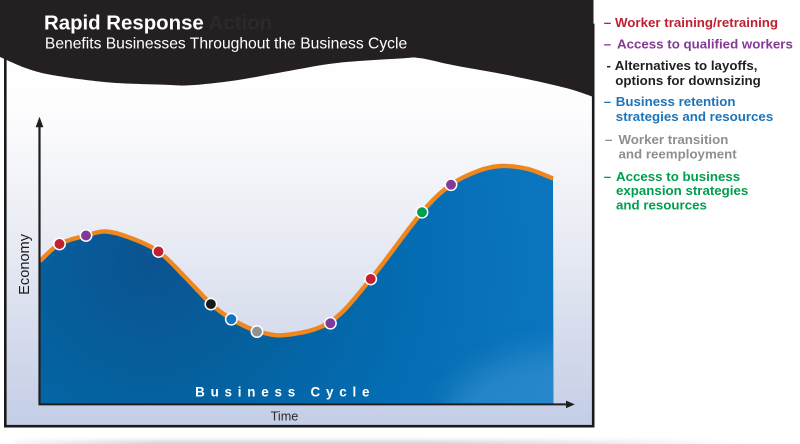 The width and height of the screenshot is (800, 444). What do you see at coordinates (705, 44) in the screenshot?
I see `svg-text: Access to qualified workers` at bounding box center [705, 44].